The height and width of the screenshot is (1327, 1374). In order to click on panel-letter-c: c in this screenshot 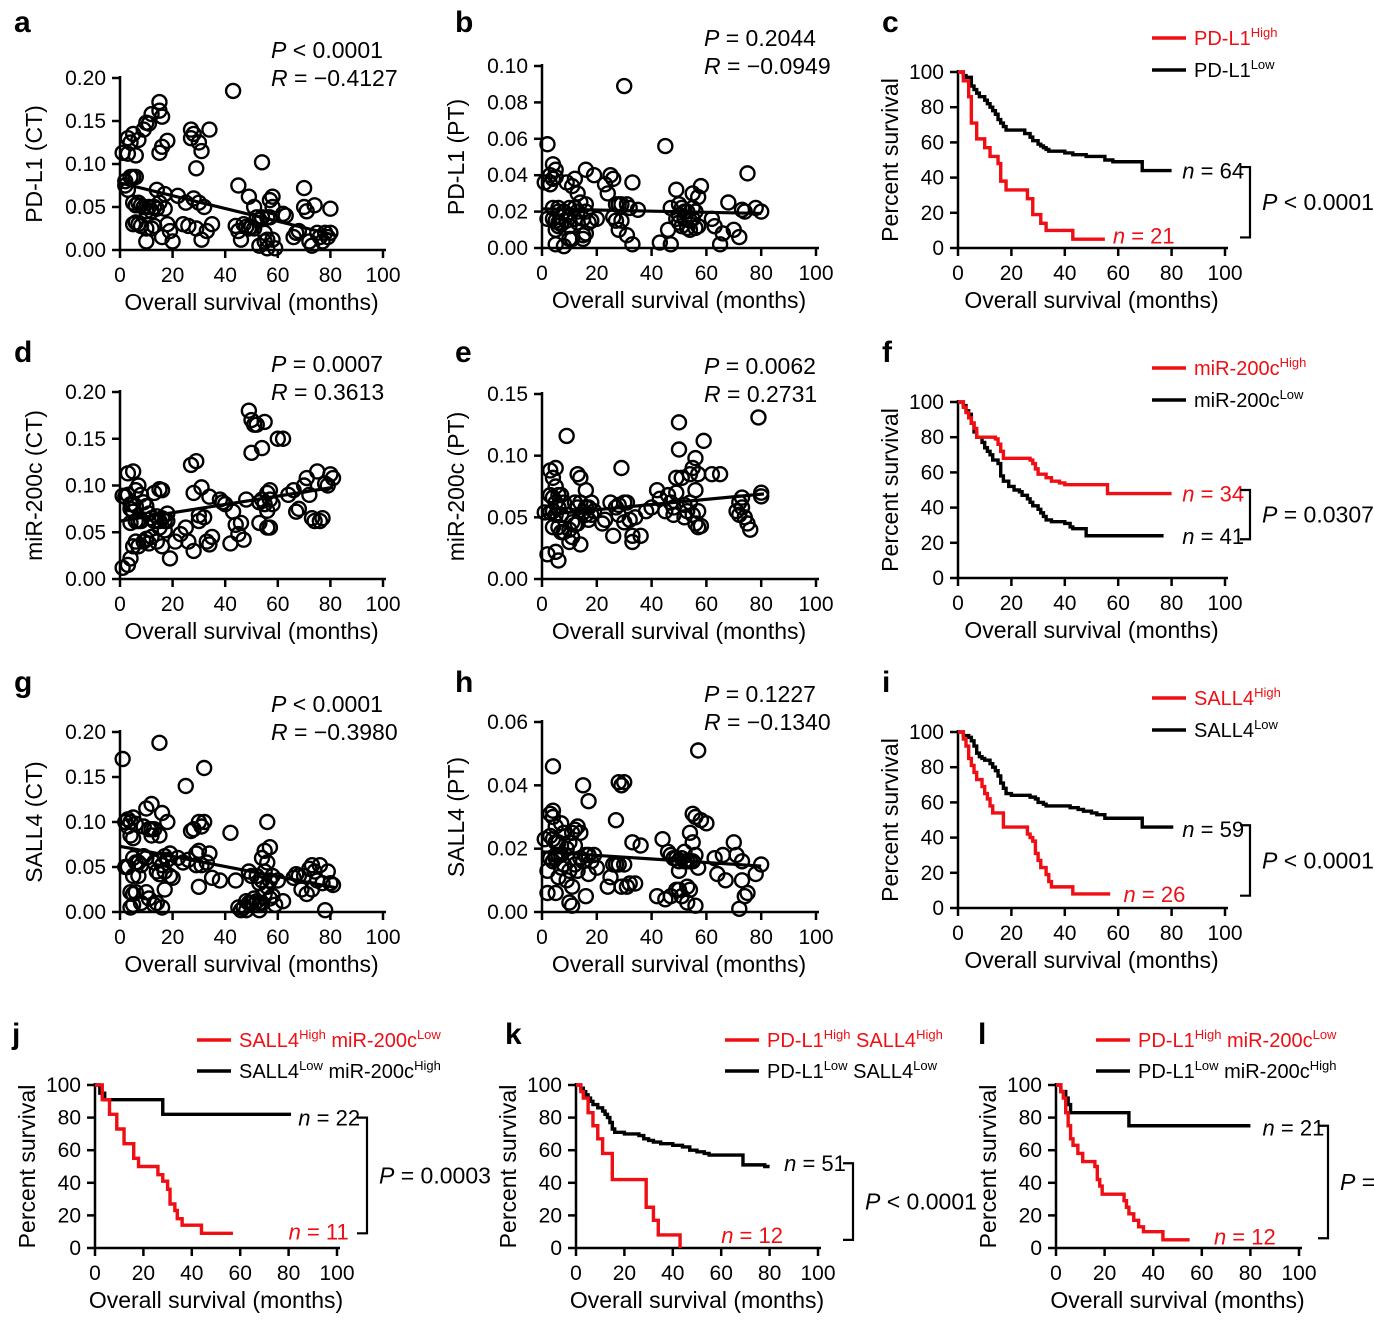, I will do `click(890, 22)`.